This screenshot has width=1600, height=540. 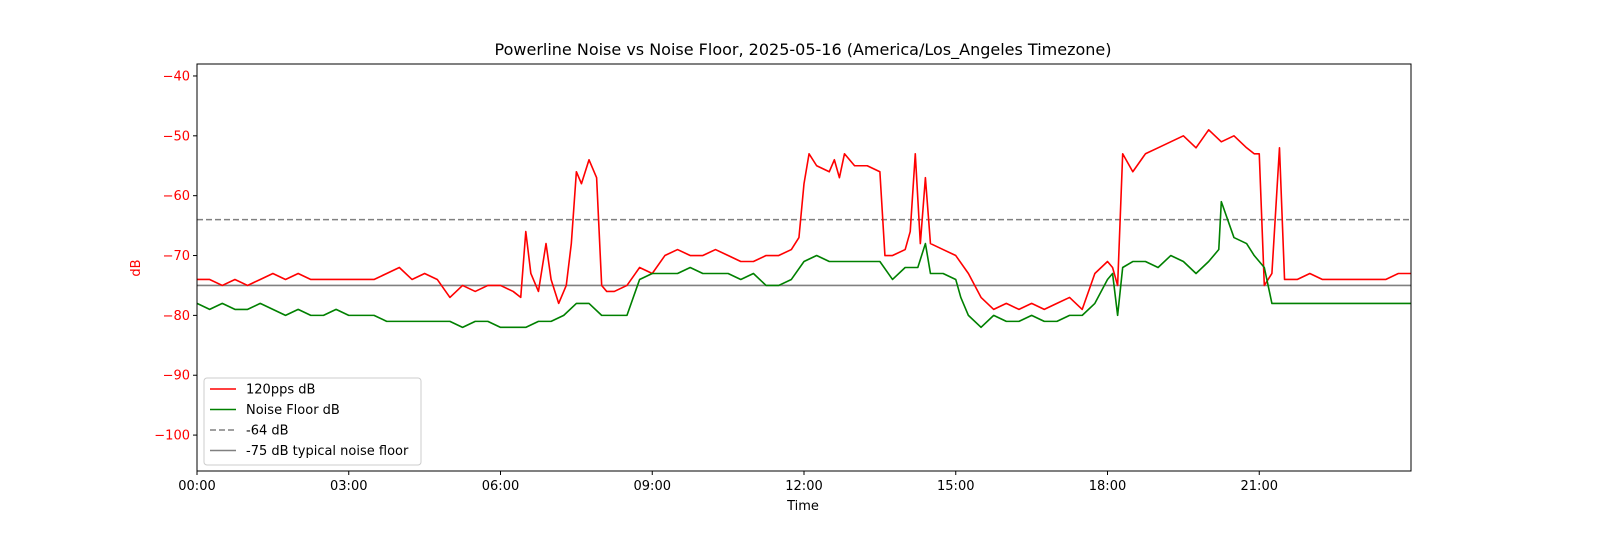 I want to click on x-tick-label: 18:00, so click(x=1107, y=486).